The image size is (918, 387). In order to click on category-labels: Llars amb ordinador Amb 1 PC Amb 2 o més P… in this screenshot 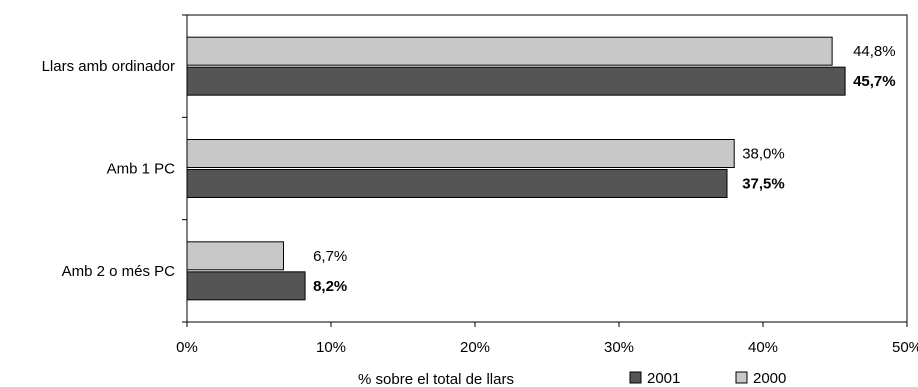, I will do `click(109, 169)`.